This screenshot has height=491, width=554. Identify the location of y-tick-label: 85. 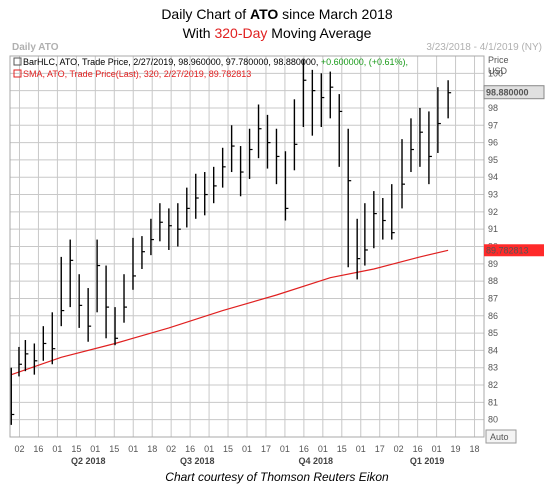
(493, 333).